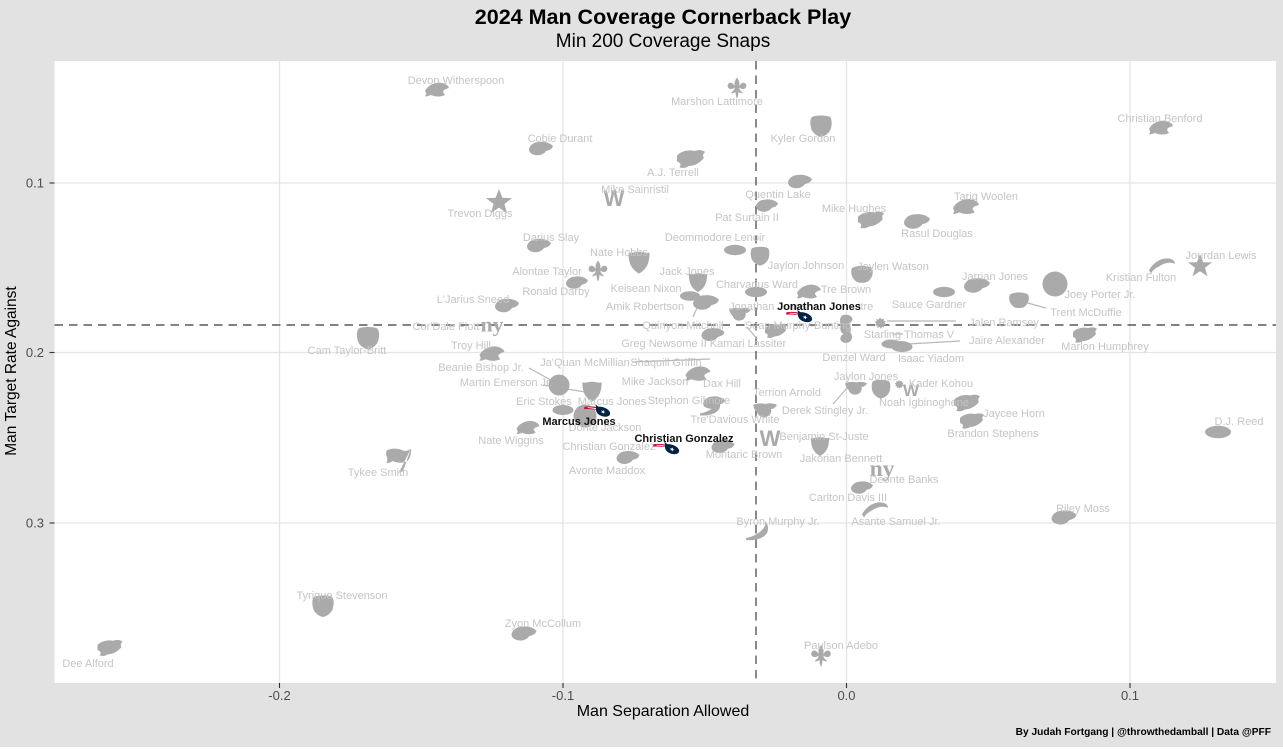 Image resolution: width=1283 pixels, height=752 pixels. I want to click on svg-text: Eric Stokes, so click(544, 402).